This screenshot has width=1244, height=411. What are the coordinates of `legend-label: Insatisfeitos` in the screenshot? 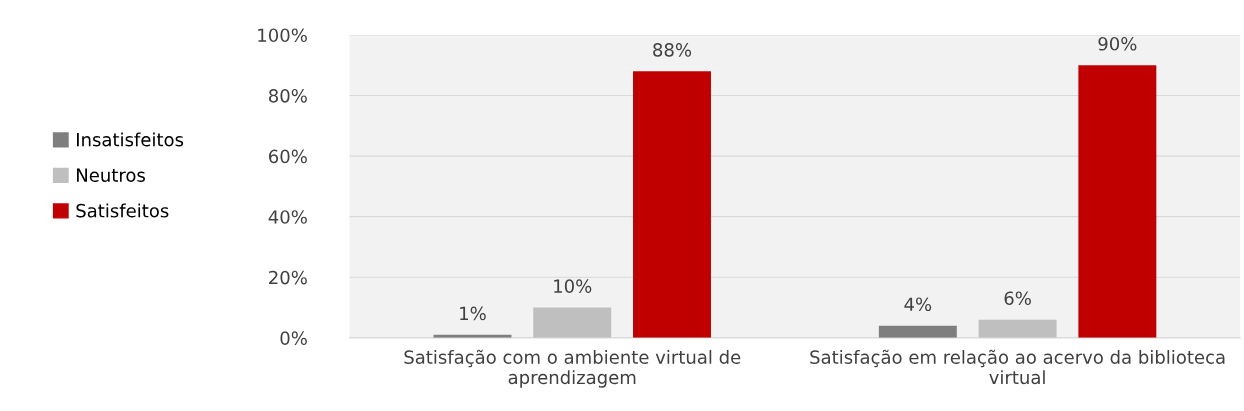 It's located at (130, 139).